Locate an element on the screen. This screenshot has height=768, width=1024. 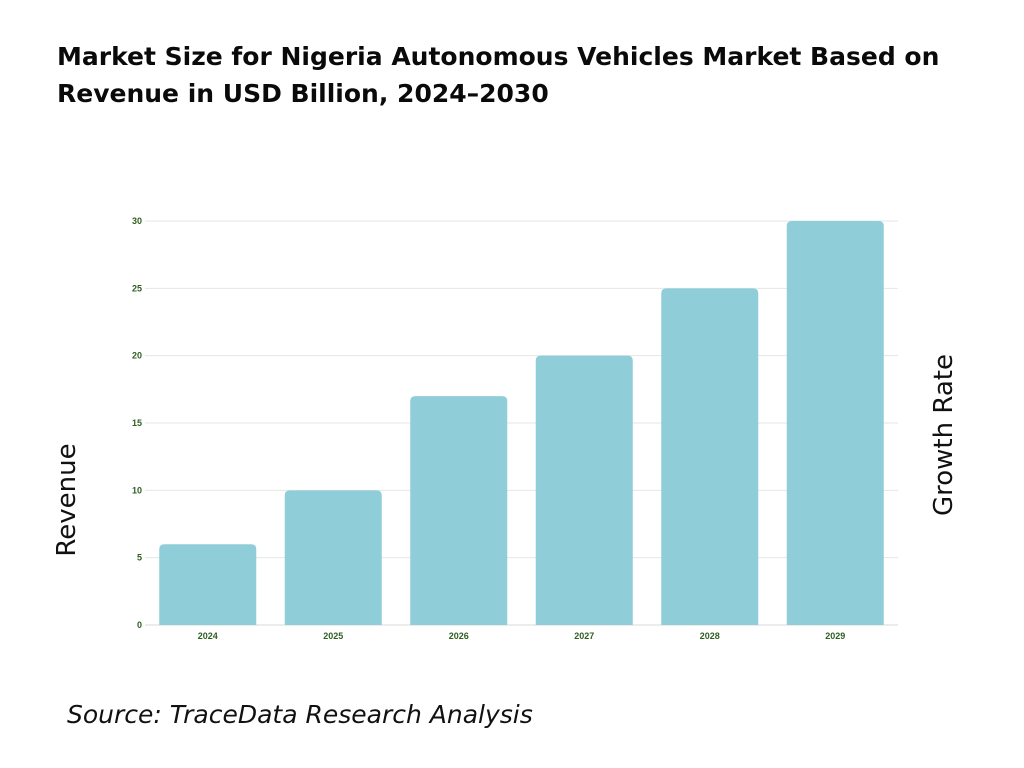
x-tick-label: 2025 is located at coordinates (333, 636).